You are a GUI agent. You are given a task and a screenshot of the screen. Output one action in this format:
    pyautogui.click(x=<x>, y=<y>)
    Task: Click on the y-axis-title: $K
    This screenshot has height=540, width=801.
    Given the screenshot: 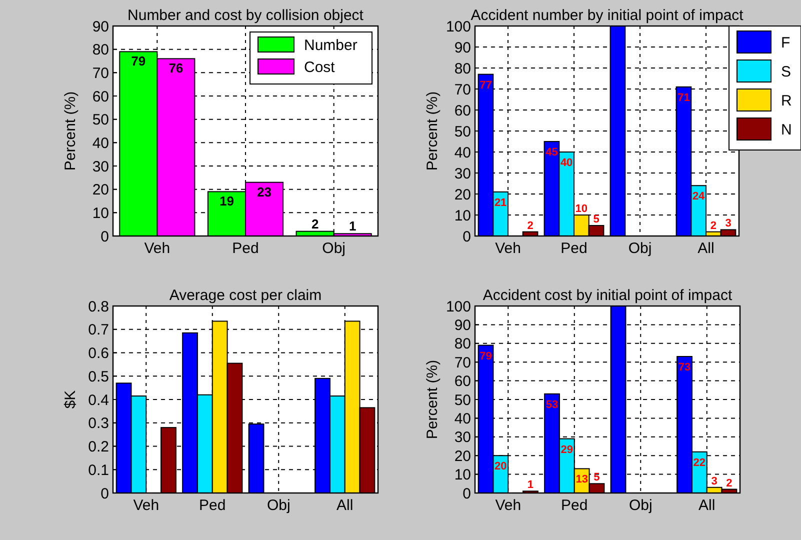 What is the action you would take?
    pyautogui.click(x=70, y=399)
    